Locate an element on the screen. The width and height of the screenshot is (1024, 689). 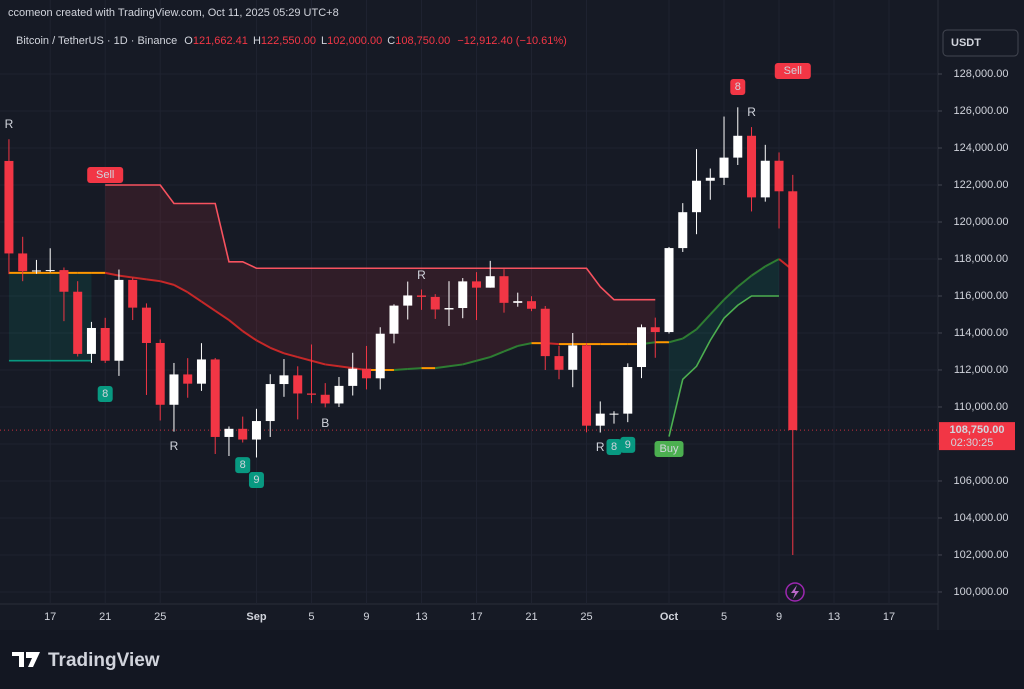
ohlc-key: O is located at coordinates (188, 41).